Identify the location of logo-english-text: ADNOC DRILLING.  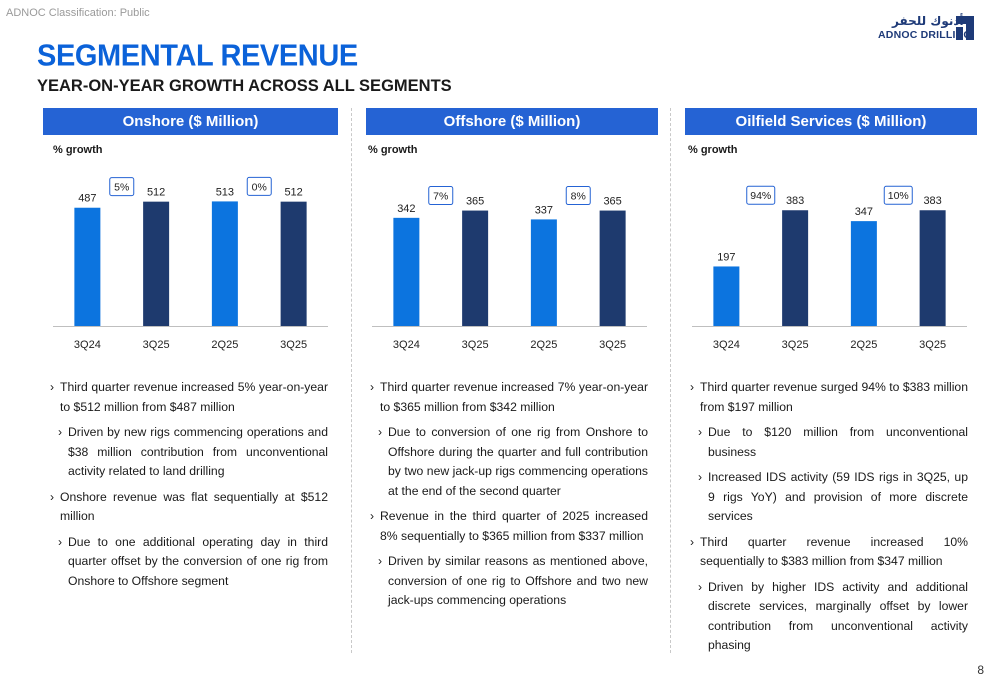
(925, 35).